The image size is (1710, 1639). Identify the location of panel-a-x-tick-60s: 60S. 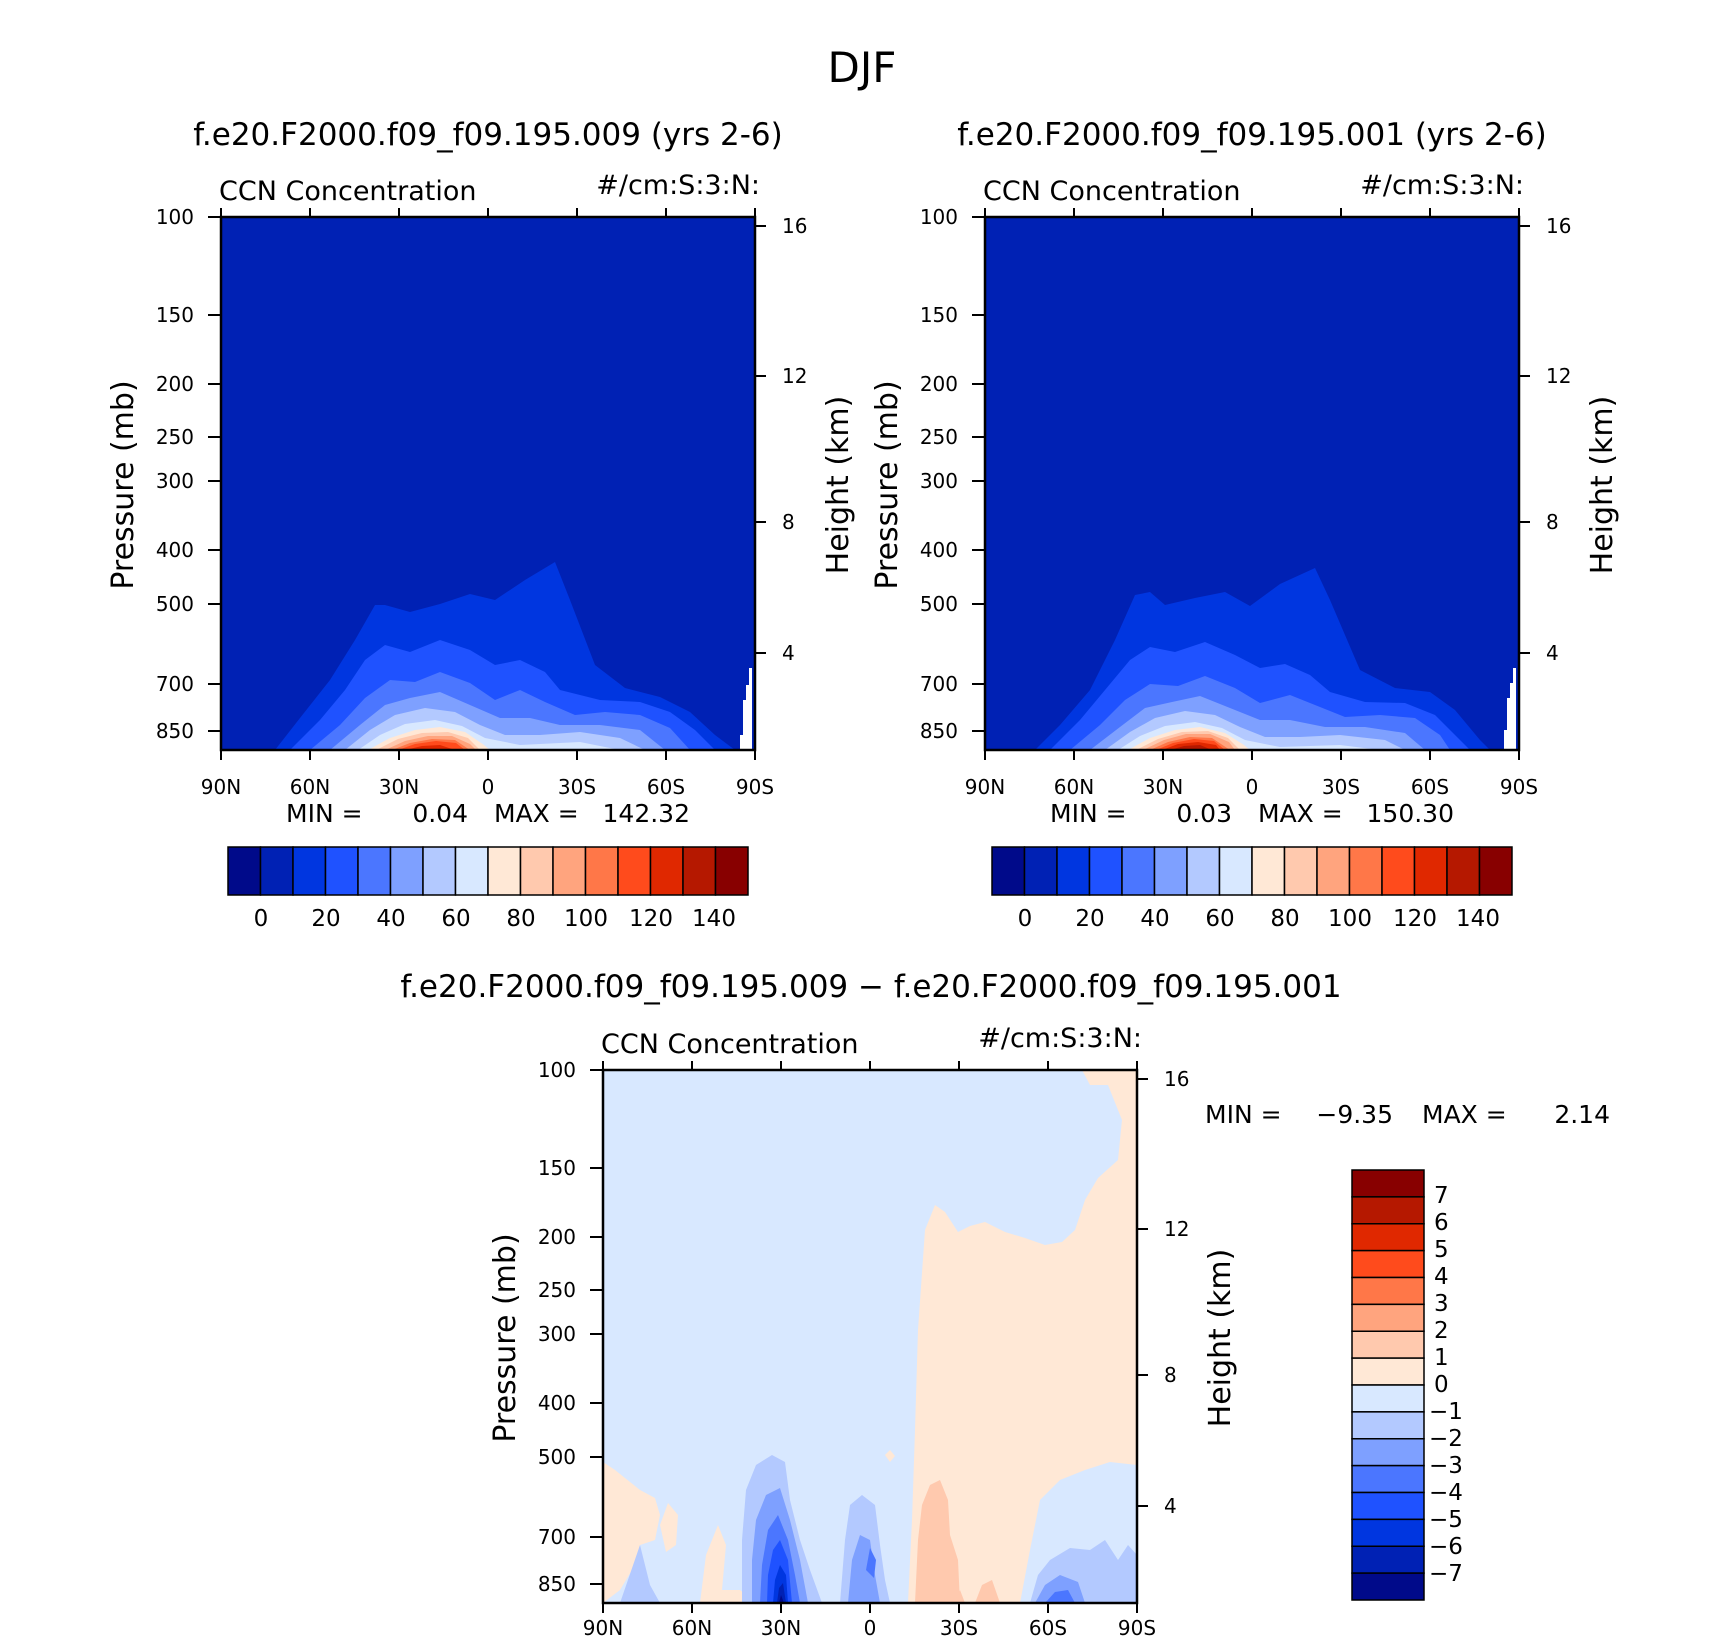
(666, 787).